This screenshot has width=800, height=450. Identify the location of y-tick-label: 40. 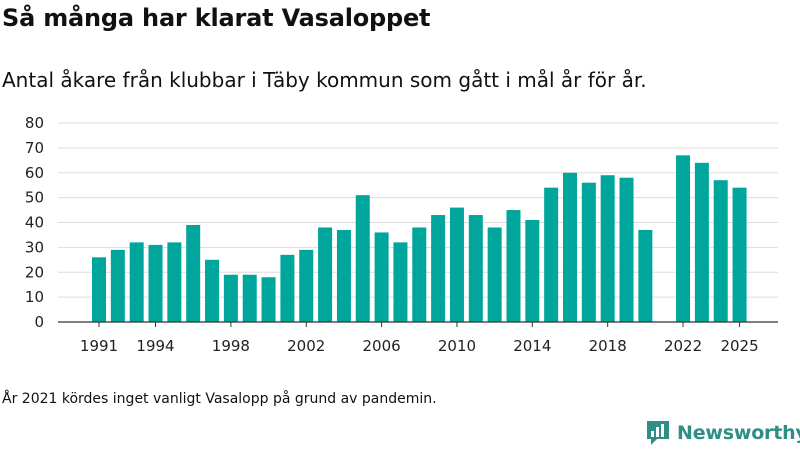
(34, 223).